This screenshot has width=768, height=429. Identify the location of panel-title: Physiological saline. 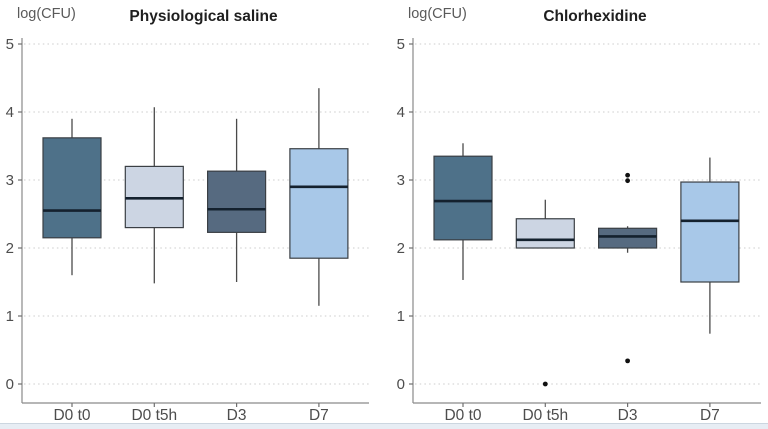
(203, 16).